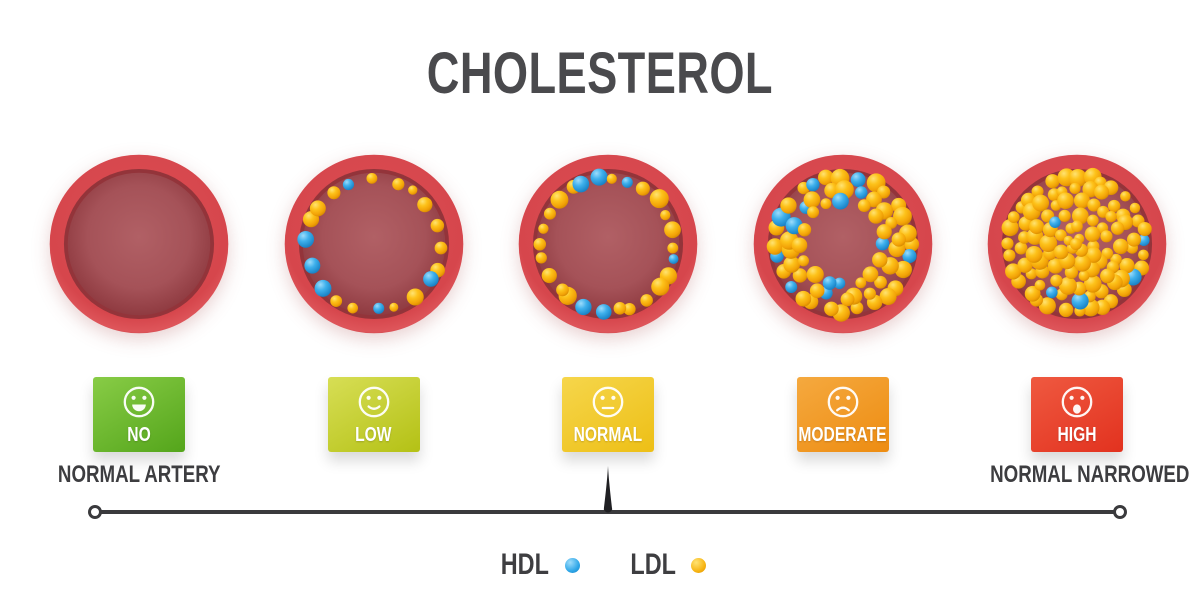 The width and height of the screenshot is (1200, 600). I want to click on badge-label: NO, so click(139, 434).